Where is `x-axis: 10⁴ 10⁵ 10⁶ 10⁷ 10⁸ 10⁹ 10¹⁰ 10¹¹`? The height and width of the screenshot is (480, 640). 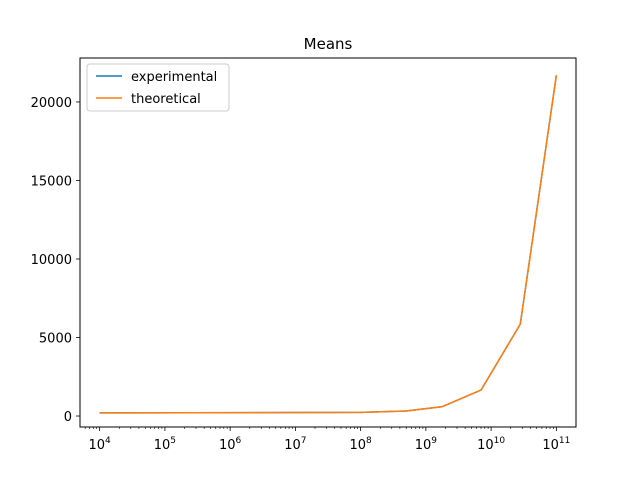 x-axis: 10⁴ 10⁵ 10⁶ 10⁷ 10⁸ 10⁹ 10¹⁰ 10¹¹ is located at coordinates (327, 440).